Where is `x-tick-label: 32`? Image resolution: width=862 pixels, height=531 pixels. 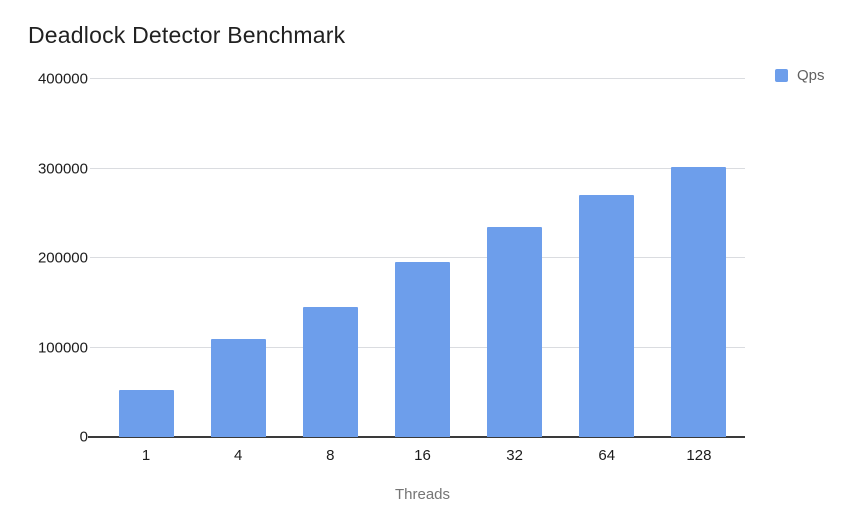 x-tick-label: 32 is located at coordinates (514, 455).